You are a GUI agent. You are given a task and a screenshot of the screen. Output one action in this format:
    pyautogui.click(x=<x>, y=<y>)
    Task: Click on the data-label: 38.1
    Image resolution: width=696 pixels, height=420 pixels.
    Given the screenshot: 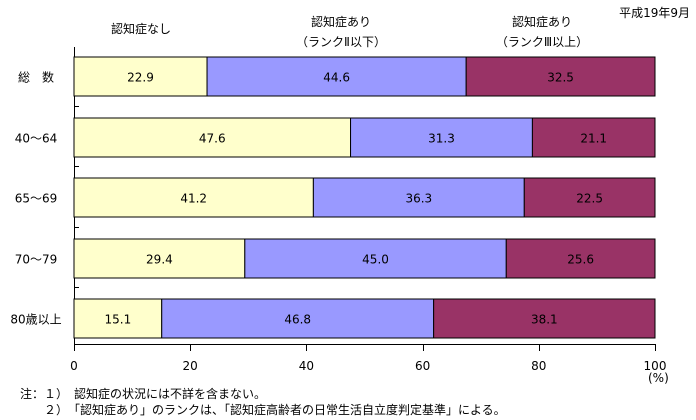 What is the action you would take?
    pyautogui.click(x=544, y=320)
    